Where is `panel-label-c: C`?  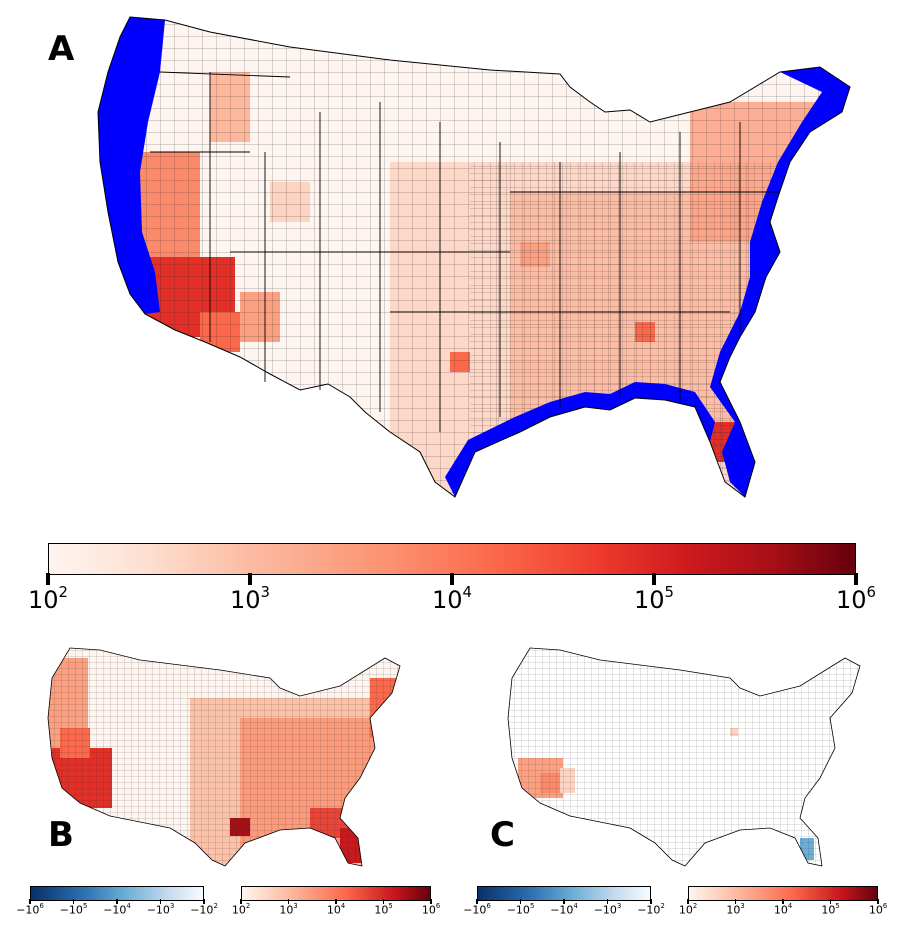 panel-label-c: C is located at coordinates (502, 835).